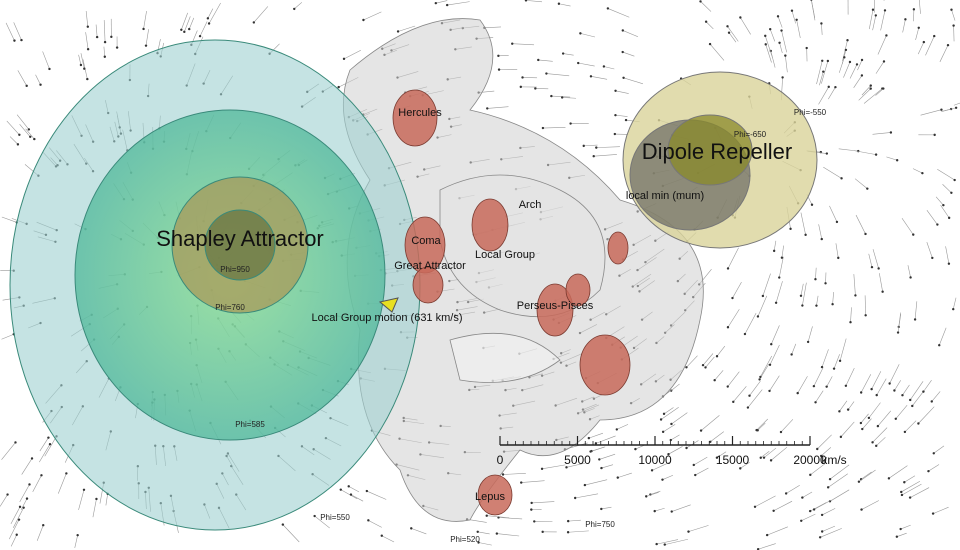  What do you see at coordinates (710, 150) in the screenshot?
I see `sphere` at bounding box center [710, 150].